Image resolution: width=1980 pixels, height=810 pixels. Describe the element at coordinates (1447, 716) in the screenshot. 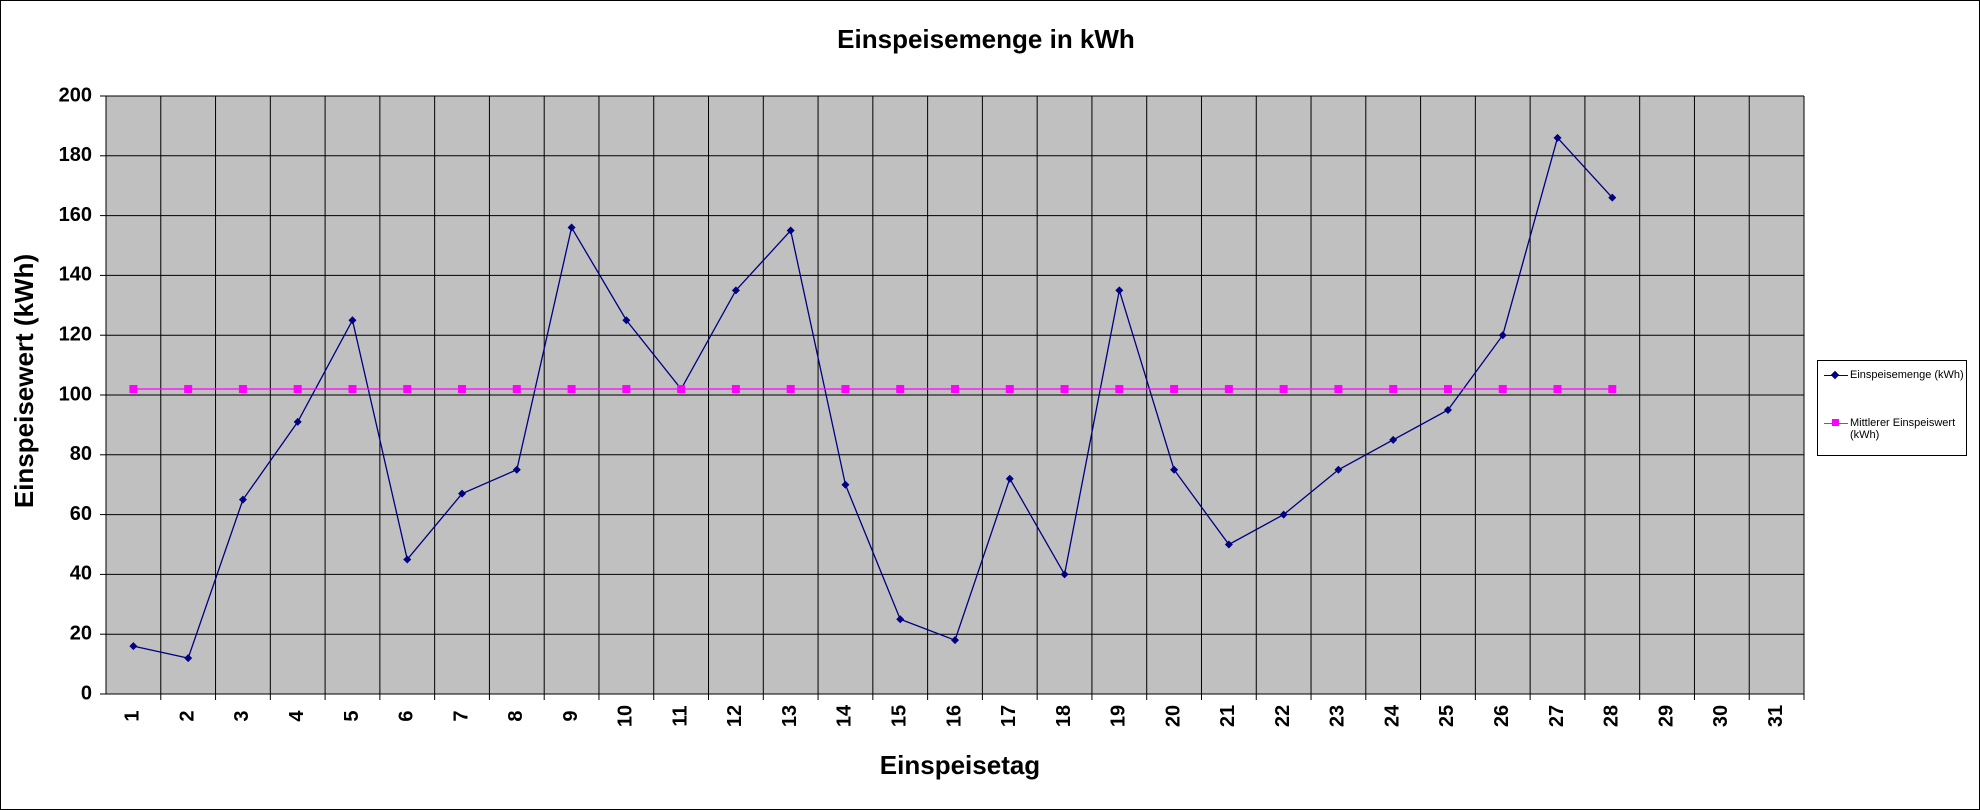

I see `x-tick-label: 25` at that location.